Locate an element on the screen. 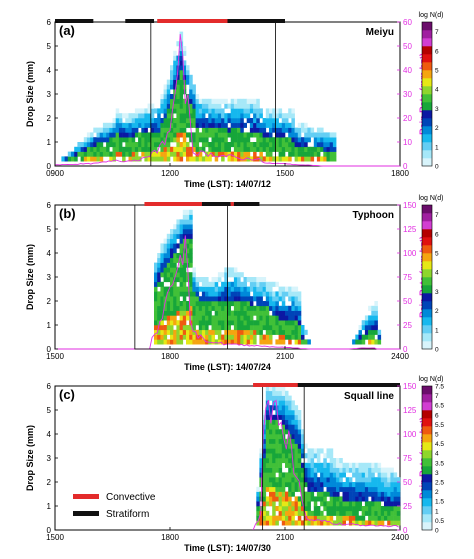  panel-a-colorbar-title: log N(d) is located at coordinates (431, 15).